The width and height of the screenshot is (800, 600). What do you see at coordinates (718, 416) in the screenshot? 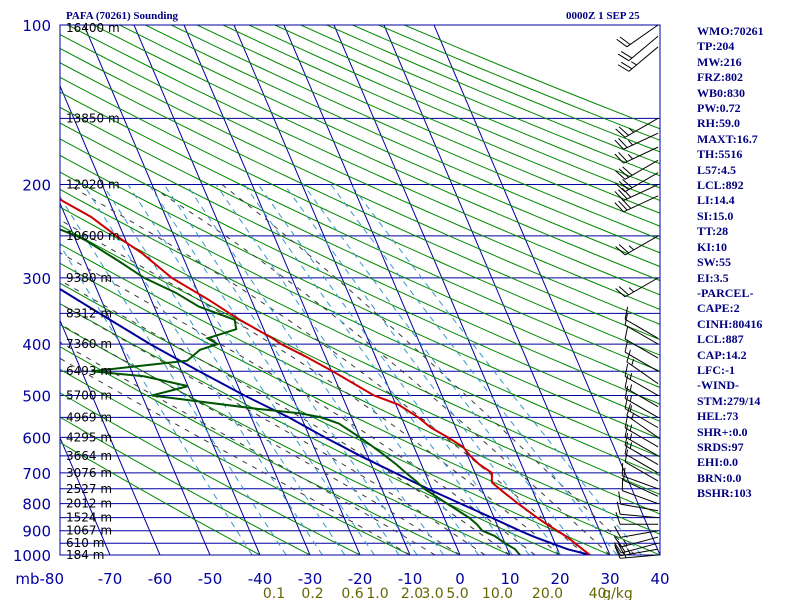
I see `index-item: HEL:73` at bounding box center [718, 416].